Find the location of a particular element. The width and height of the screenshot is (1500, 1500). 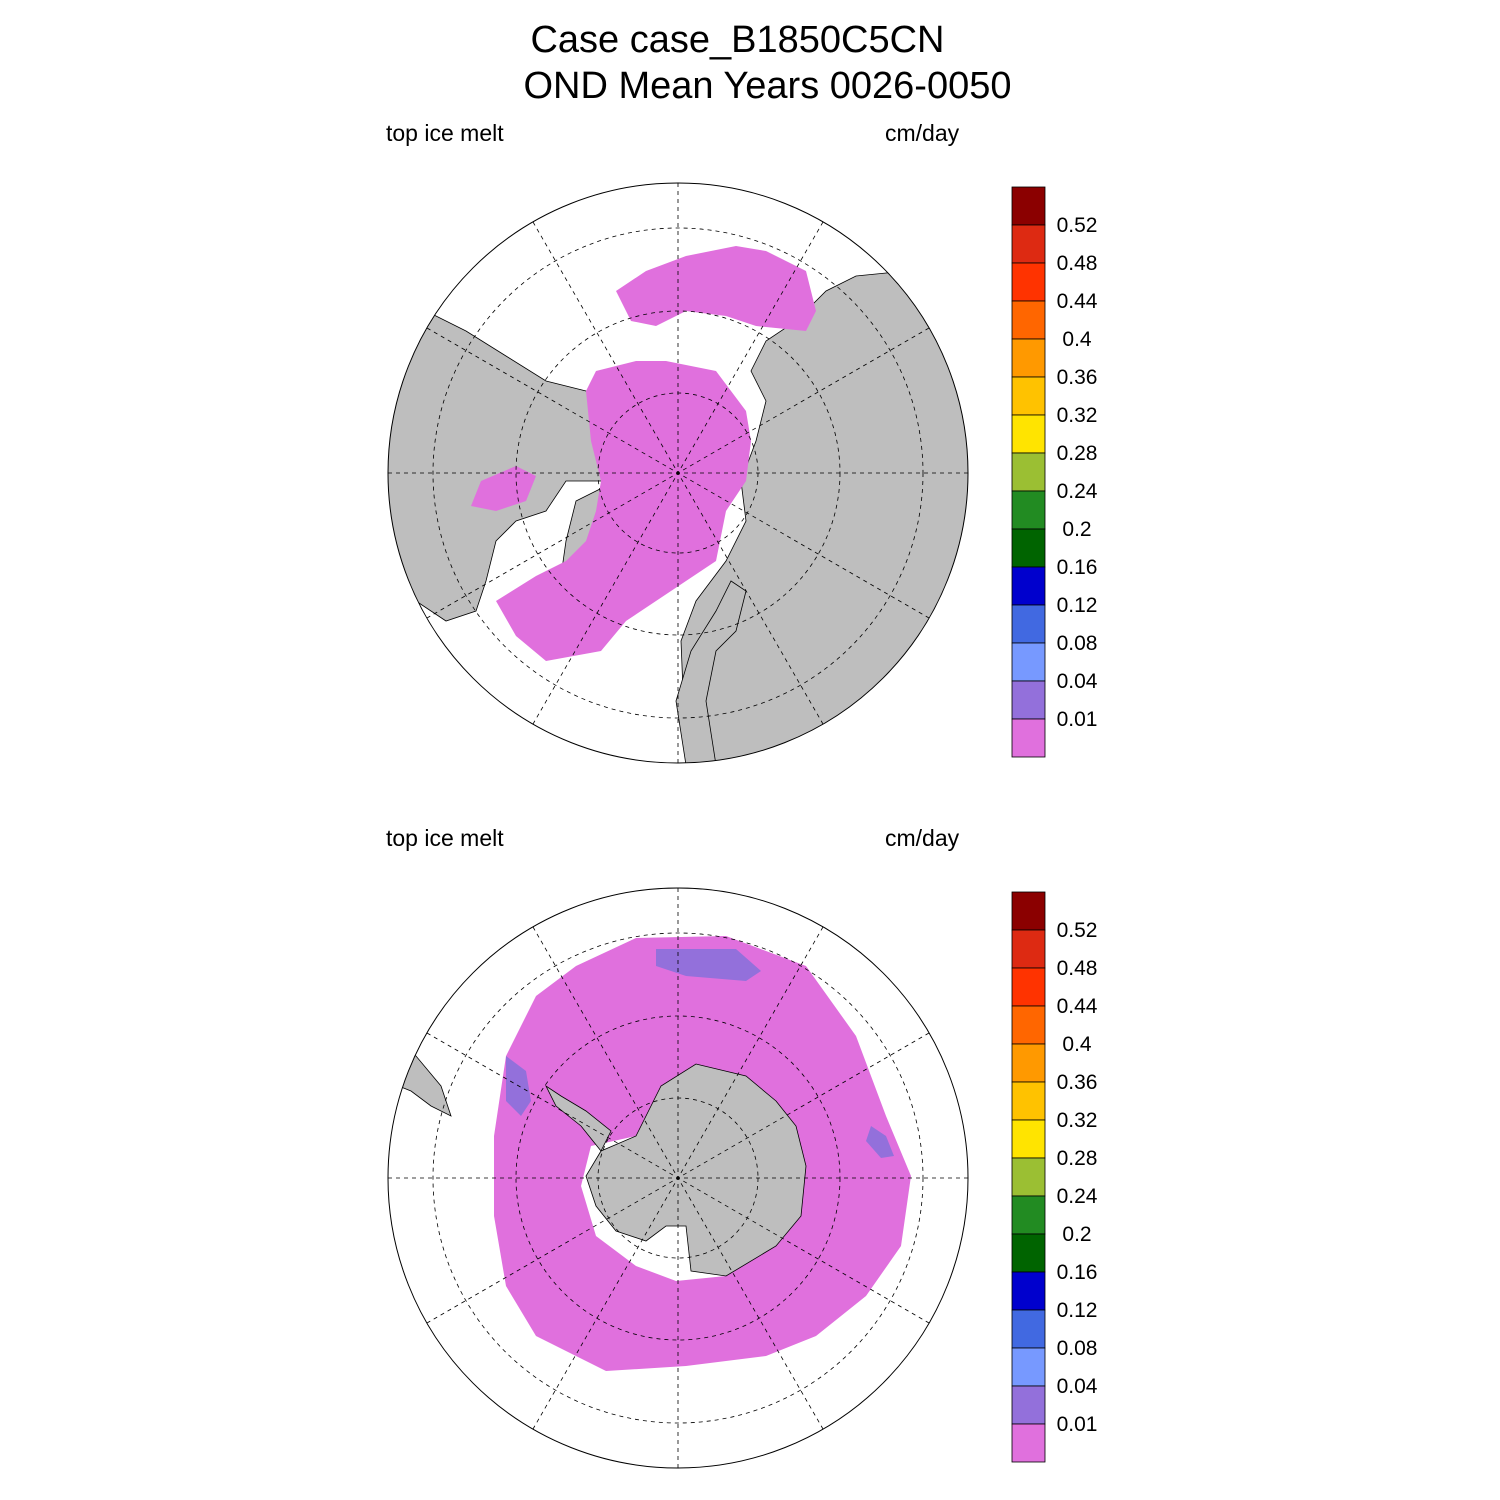

panel1-units-label: cm/day is located at coordinates (922, 133).